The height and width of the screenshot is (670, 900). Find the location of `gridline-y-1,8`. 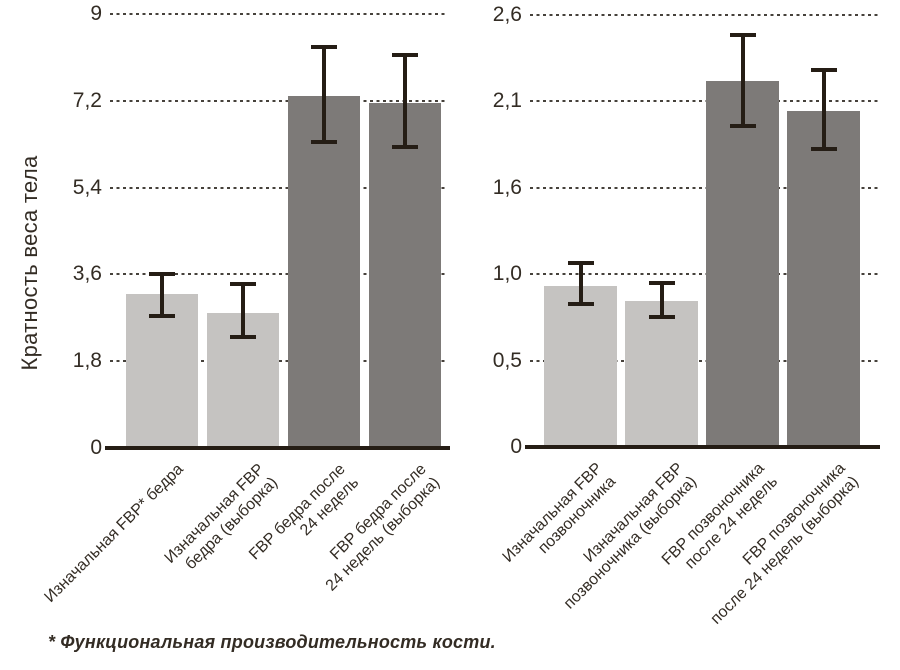

gridline-y-1,8 is located at coordinates (279, 361).